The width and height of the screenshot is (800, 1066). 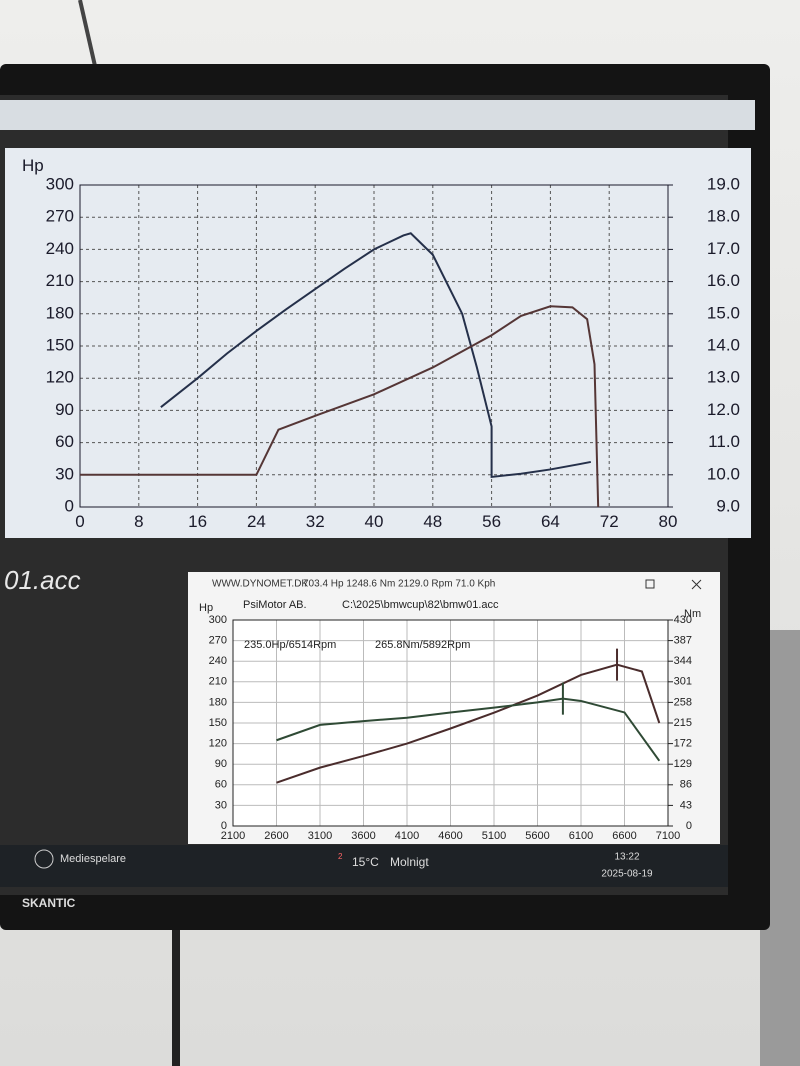 I want to click on weather-condition: Molnigt, so click(x=409, y=862).